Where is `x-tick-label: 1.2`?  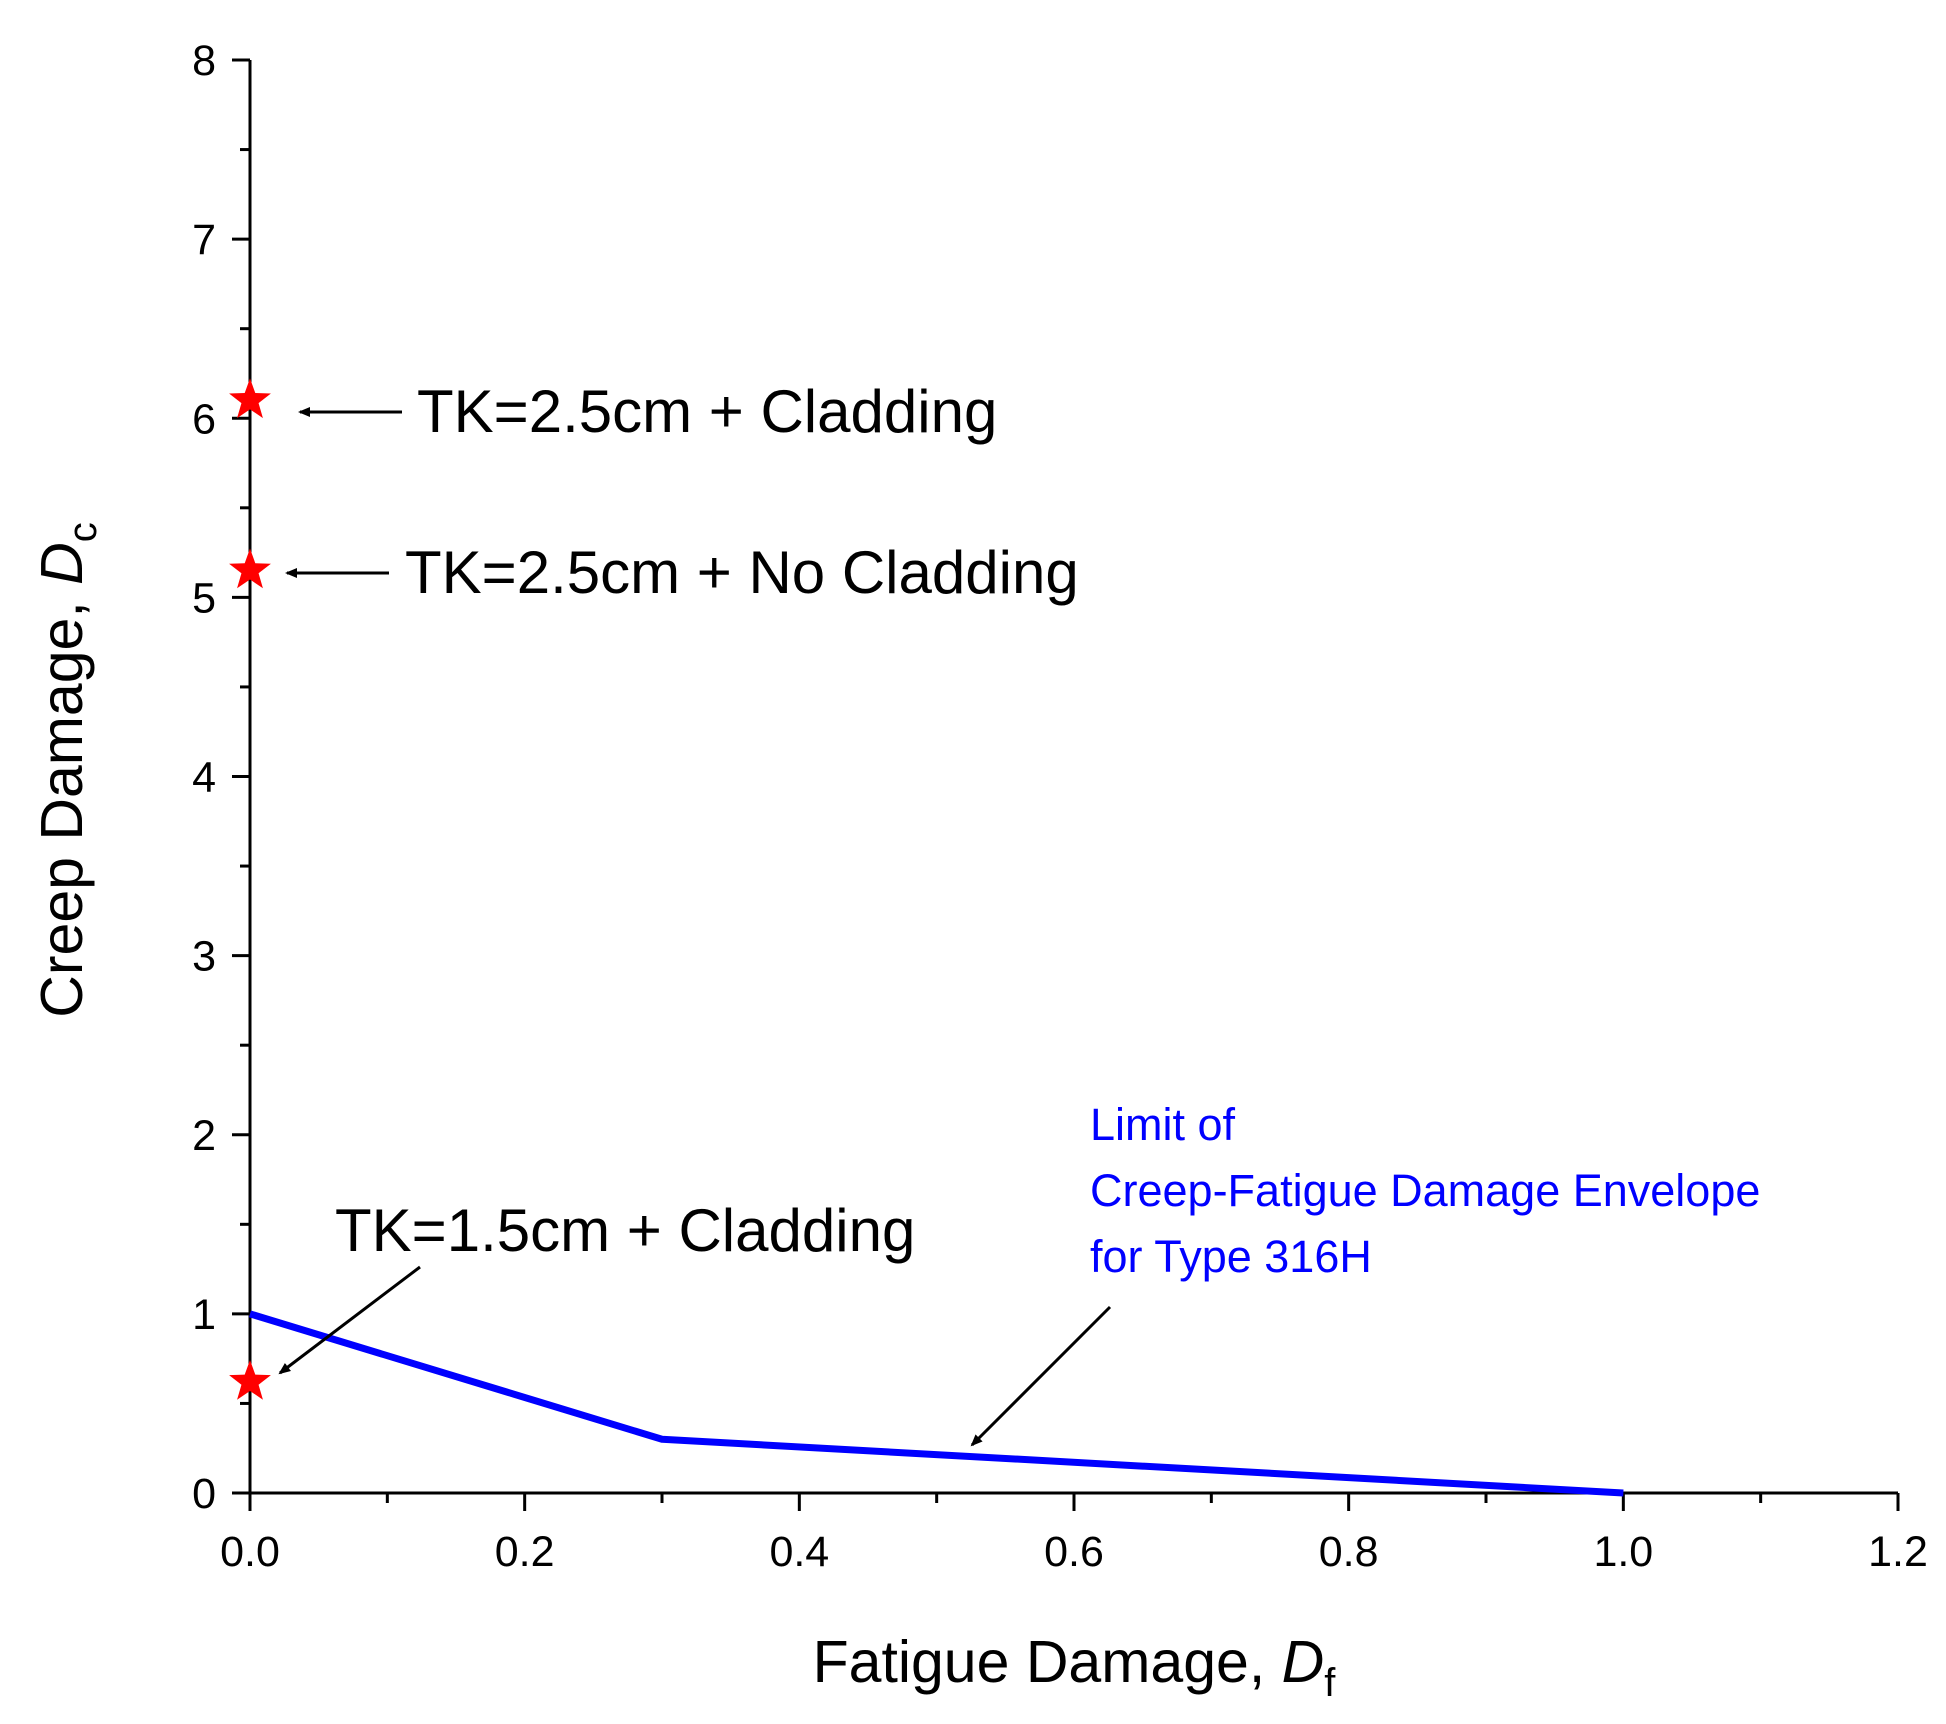
x-tick-label: 1.2 is located at coordinates (1898, 1552).